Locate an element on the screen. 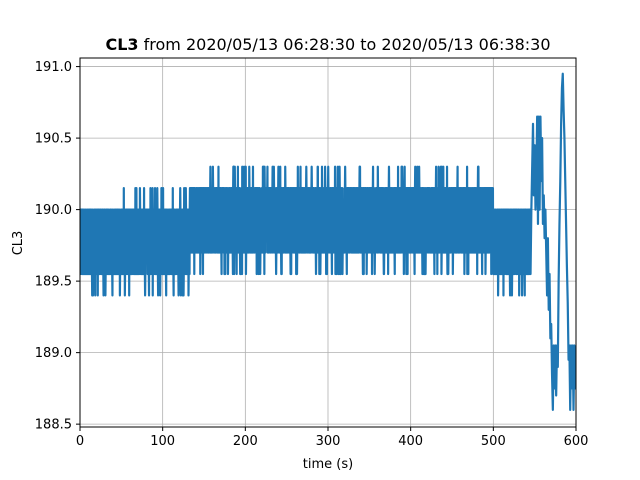 Image resolution: width=640 pixels, height=480 pixels. x-axis-ticks: 0 100 200 300 400 500 600 is located at coordinates (332, 438).